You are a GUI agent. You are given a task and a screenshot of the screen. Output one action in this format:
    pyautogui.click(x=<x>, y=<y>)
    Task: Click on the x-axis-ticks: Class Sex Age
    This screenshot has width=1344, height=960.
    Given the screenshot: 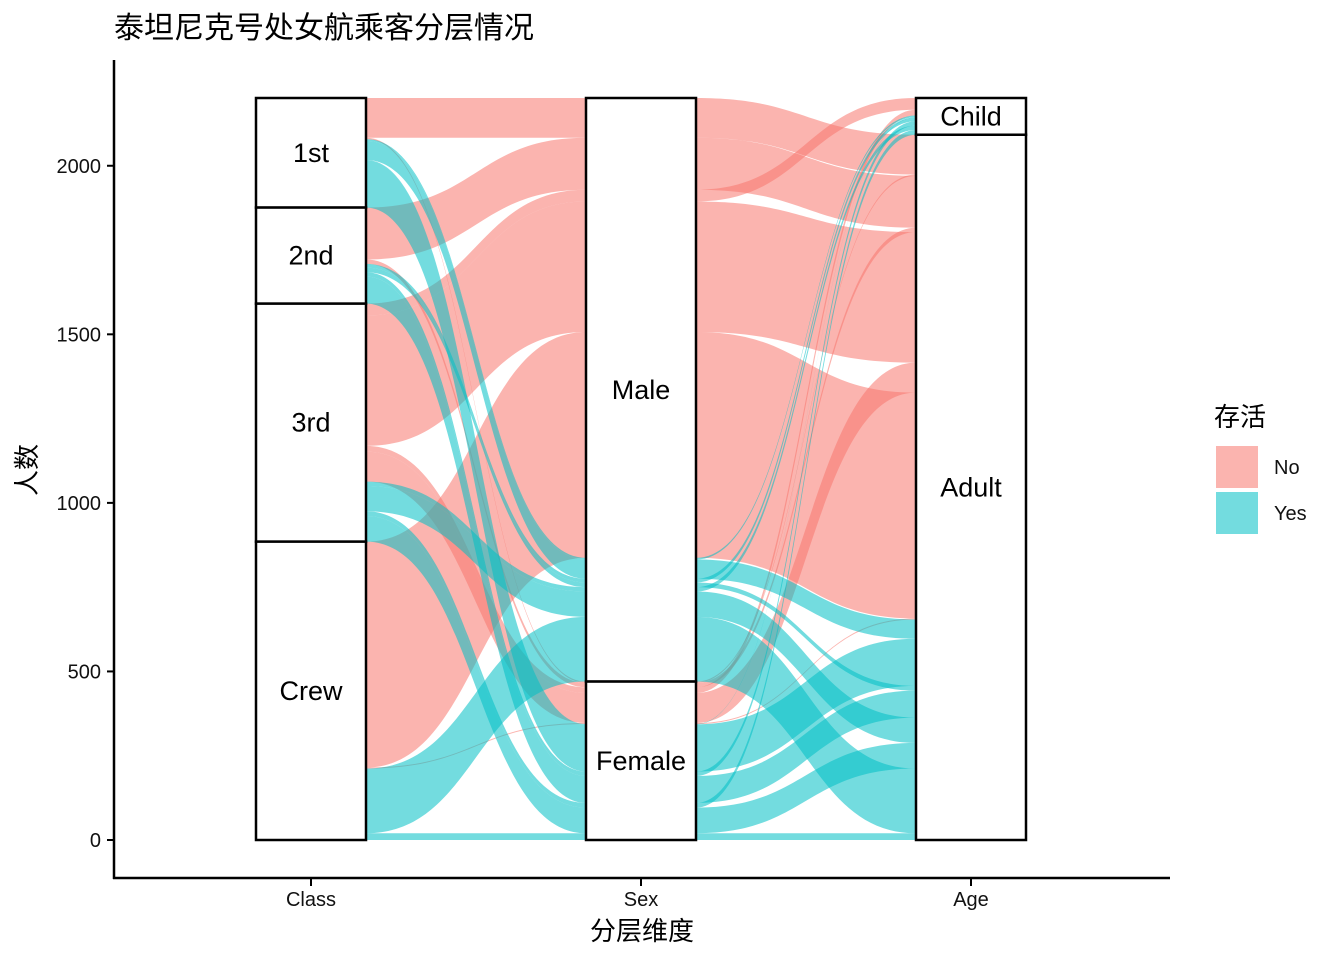 What is the action you would take?
    pyautogui.click(x=637, y=895)
    